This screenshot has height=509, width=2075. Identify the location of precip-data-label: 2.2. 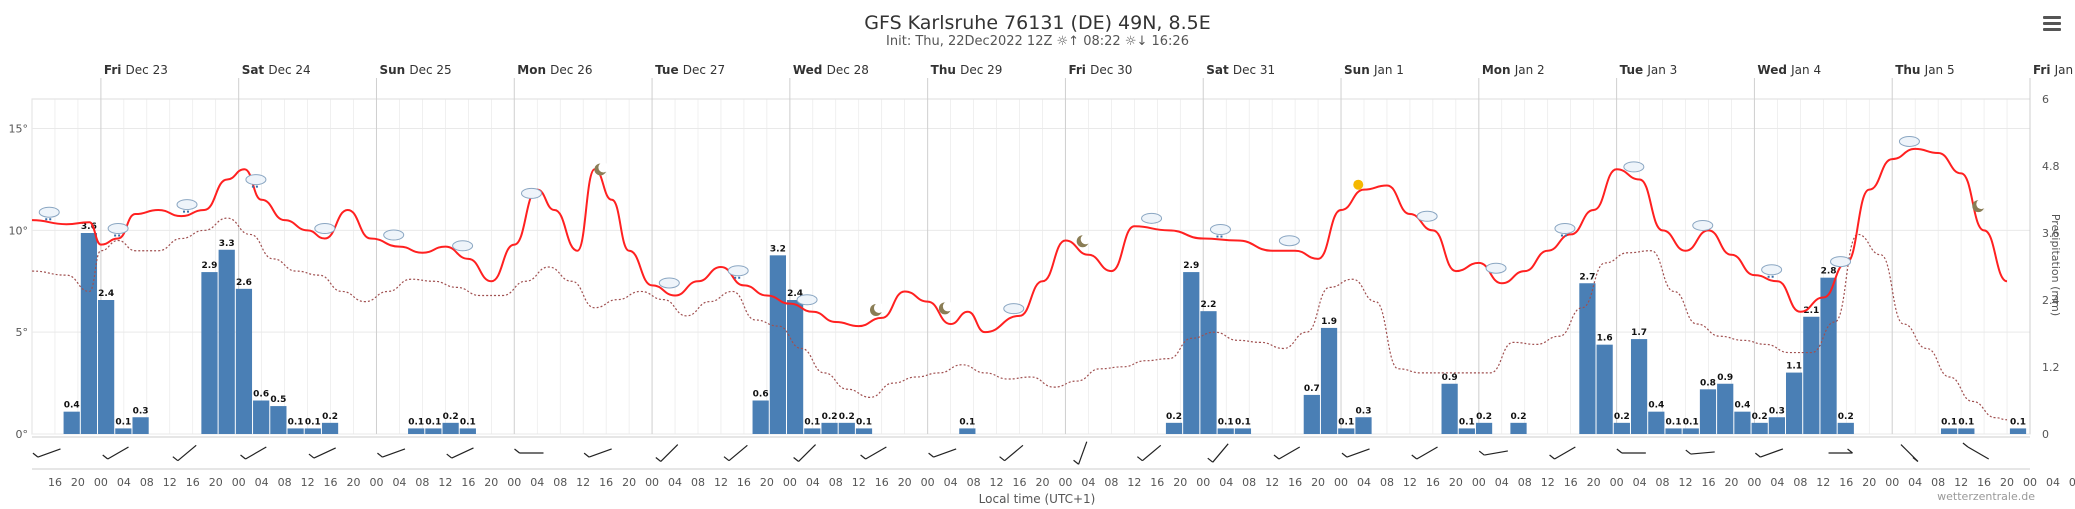
(1209, 305).